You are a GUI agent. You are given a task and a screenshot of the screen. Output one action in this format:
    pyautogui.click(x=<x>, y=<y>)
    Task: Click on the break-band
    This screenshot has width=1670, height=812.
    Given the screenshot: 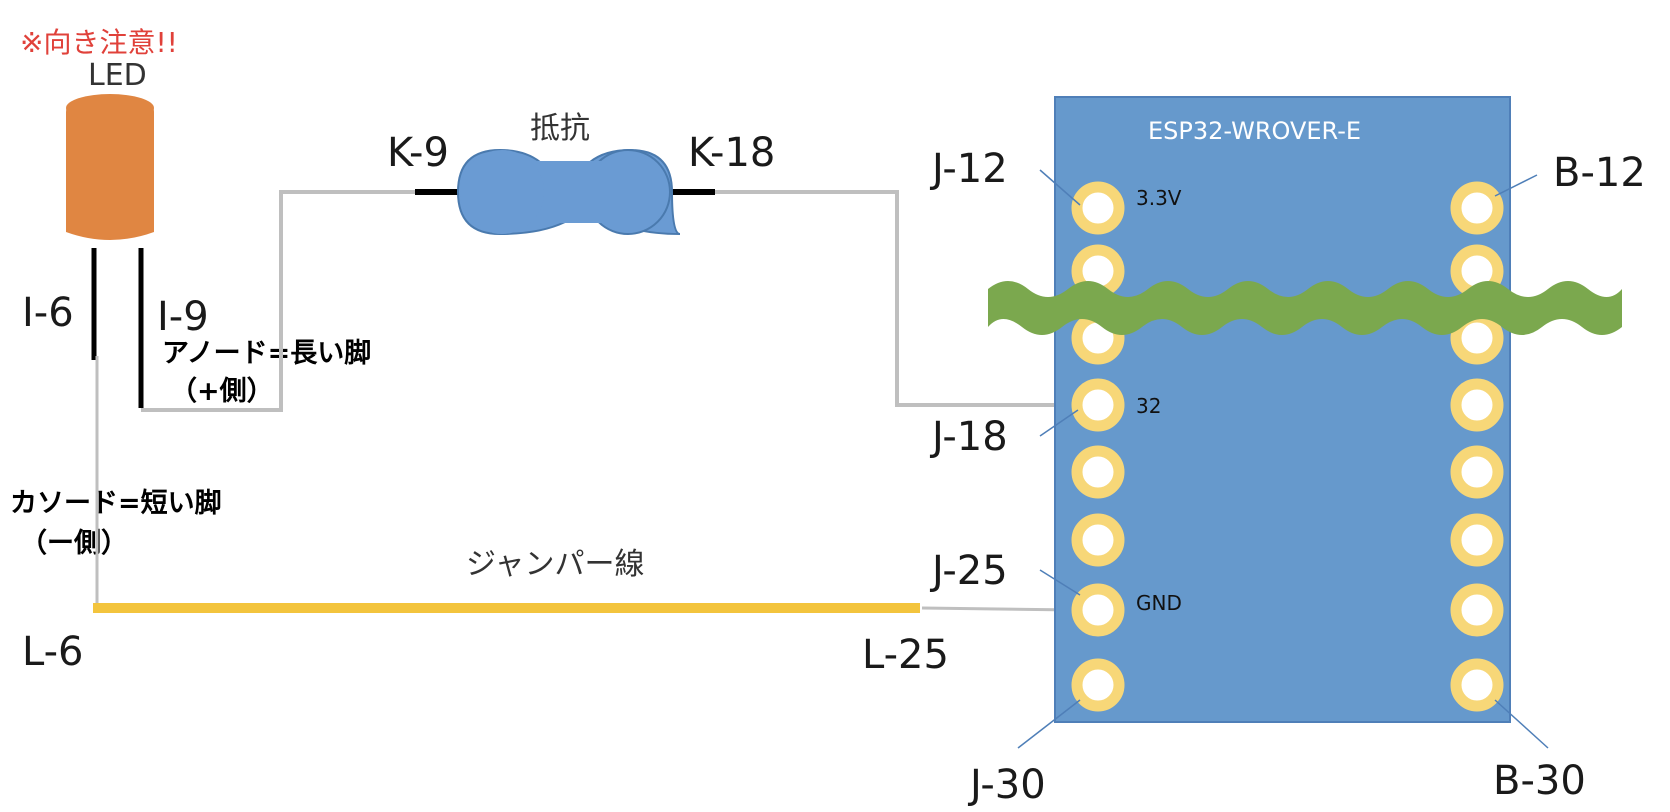 What is the action you would take?
    pyautogui.click(x=1305, y=308)
    